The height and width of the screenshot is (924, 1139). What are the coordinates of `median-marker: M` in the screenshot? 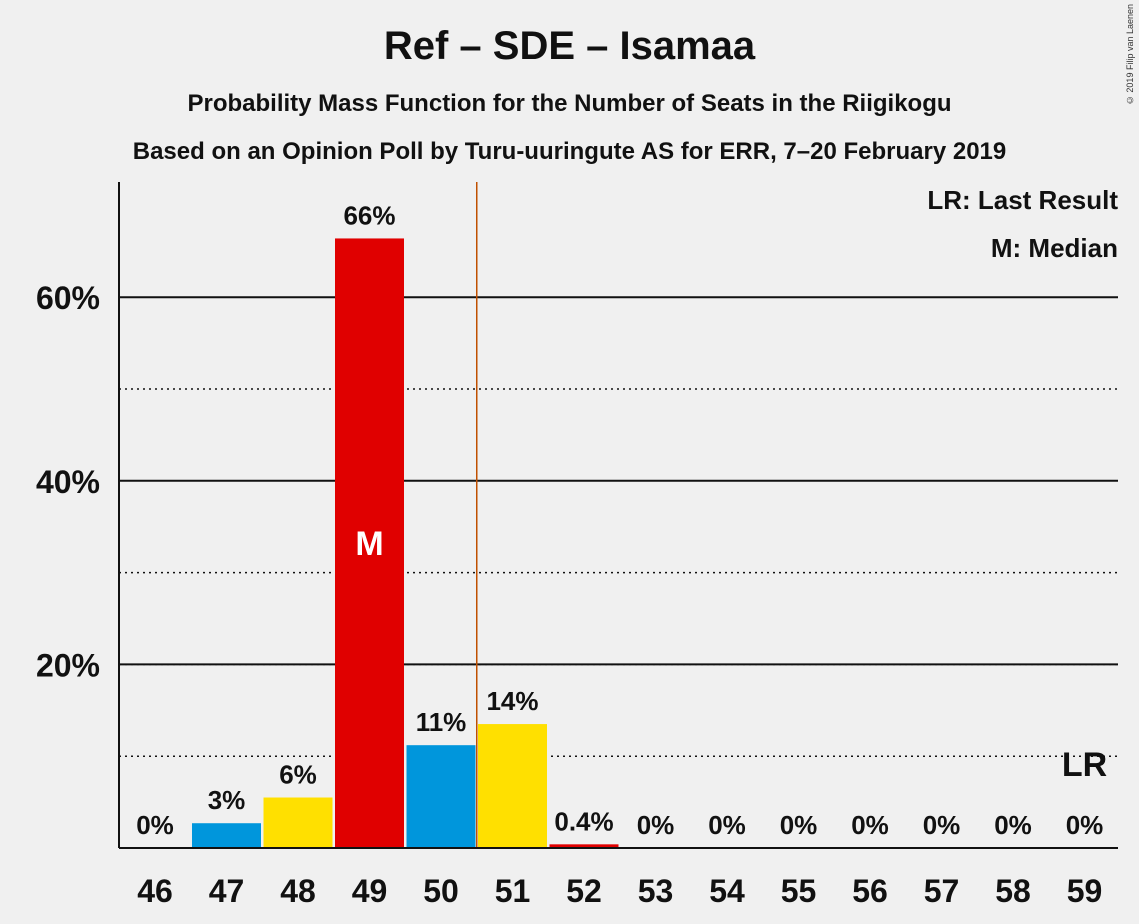 It's located at (369, 544).